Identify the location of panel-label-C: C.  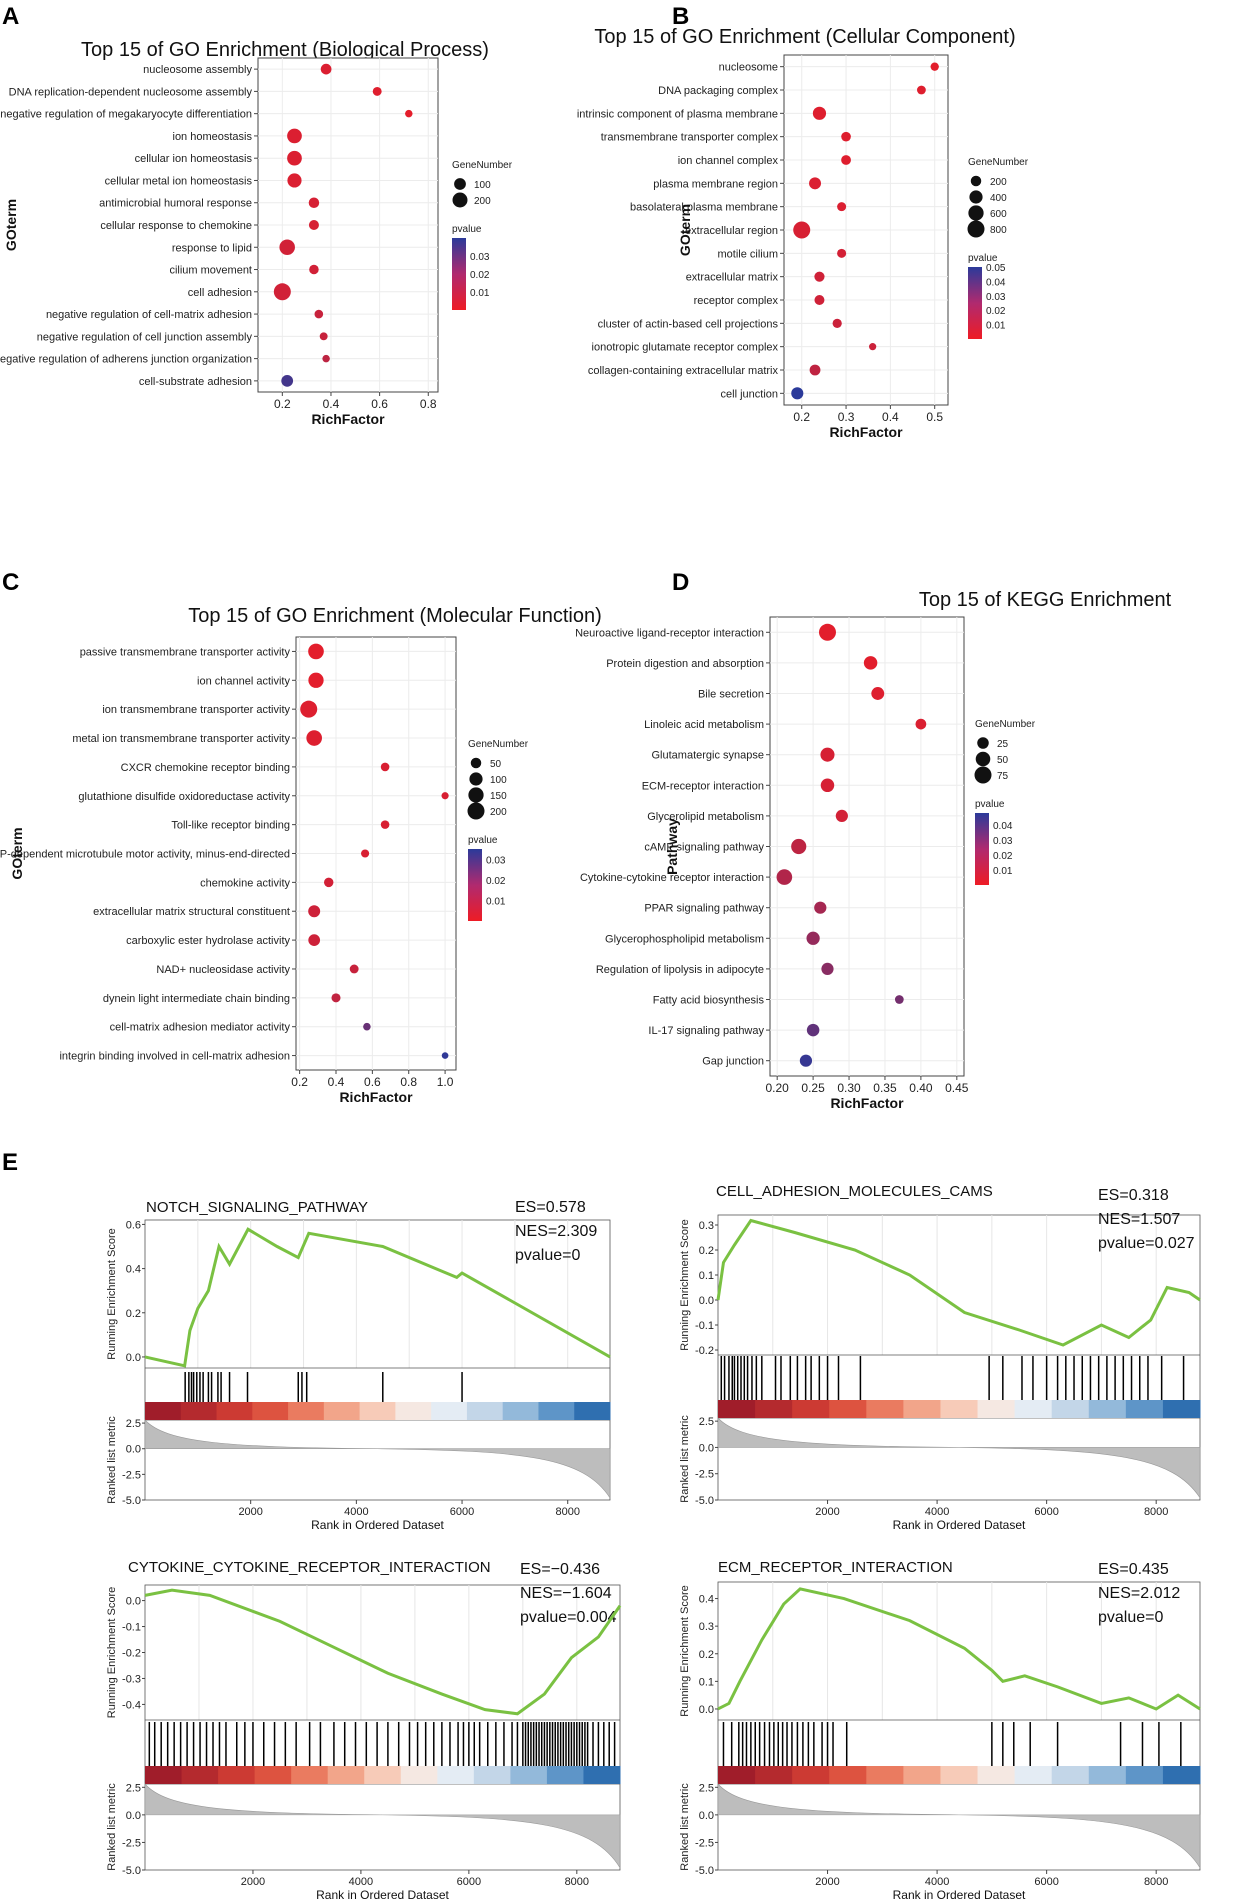
(10, 582).